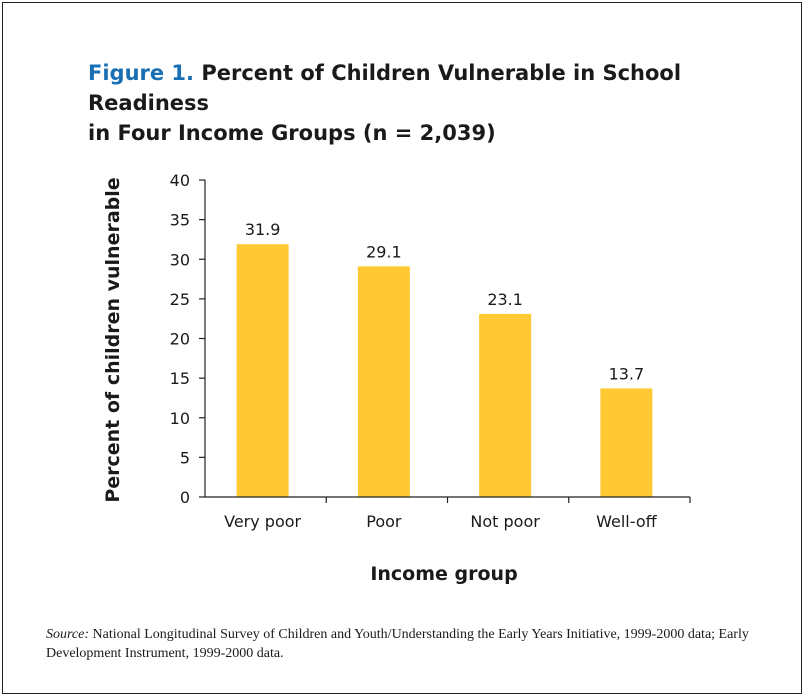  Describe the element at coordinates (384, 251) in the screenshot. I see `bar-value-label: 29.1` at that location.